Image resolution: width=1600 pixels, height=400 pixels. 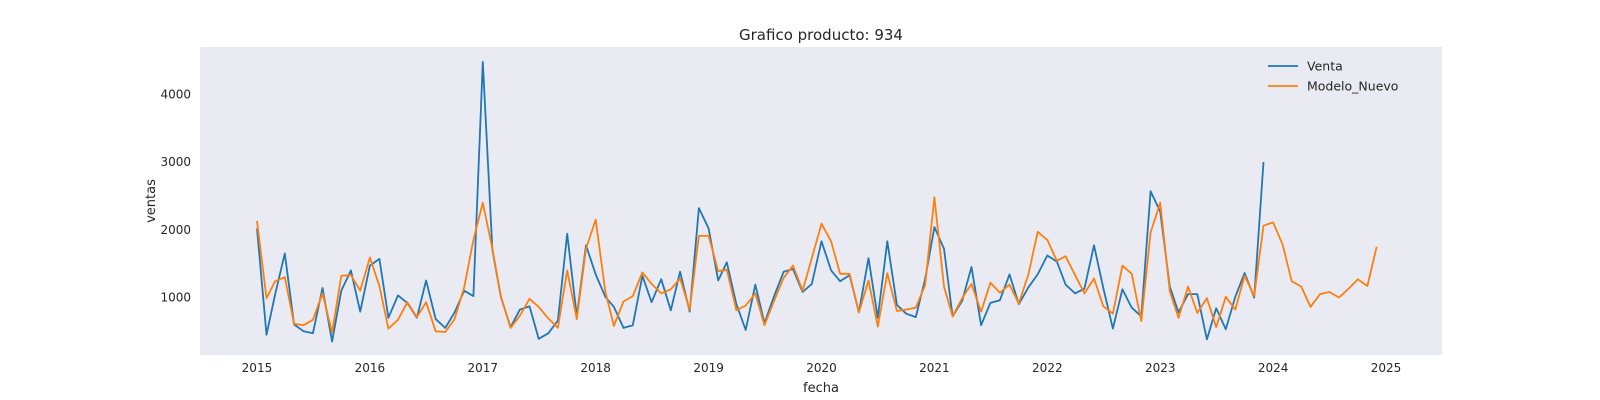 What do you see at coordinates (1333, 76) in the screenshot?
I see `legend: Venta Modelo_Nuevo` at bounding box center [1333, 76].